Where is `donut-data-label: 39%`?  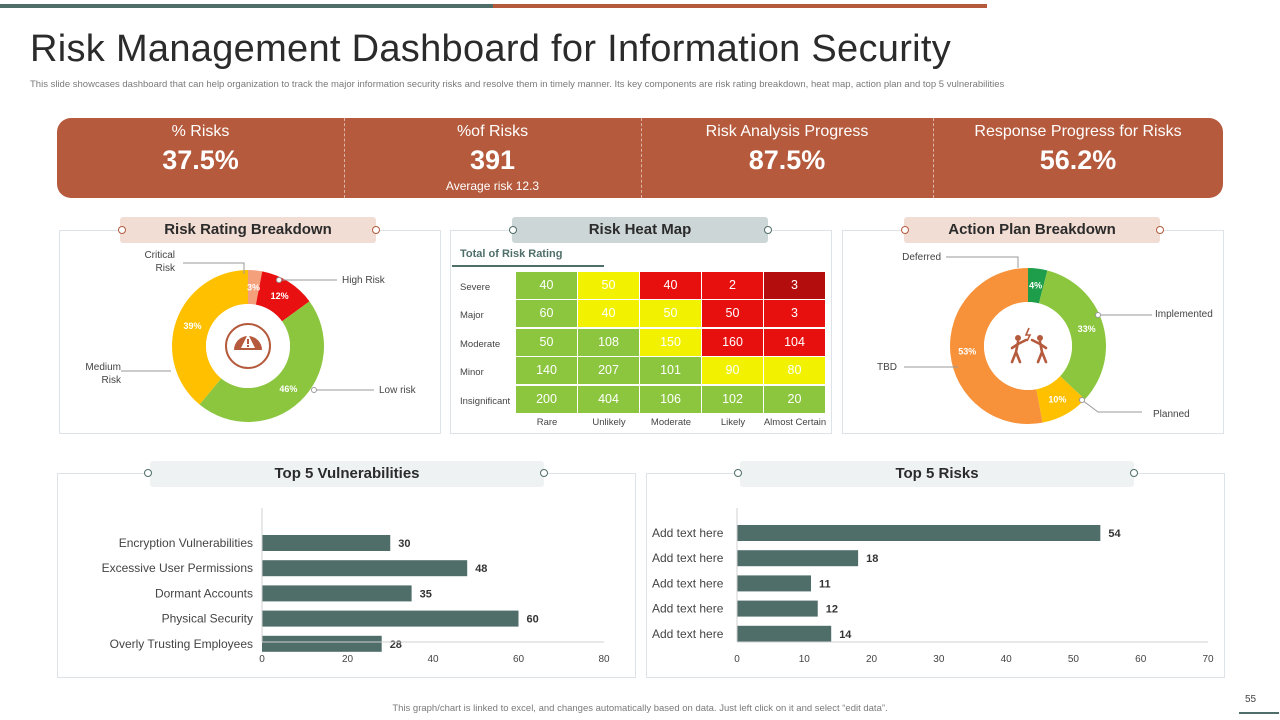
donut-data-label: 39% is located at coordinates (192, 326).